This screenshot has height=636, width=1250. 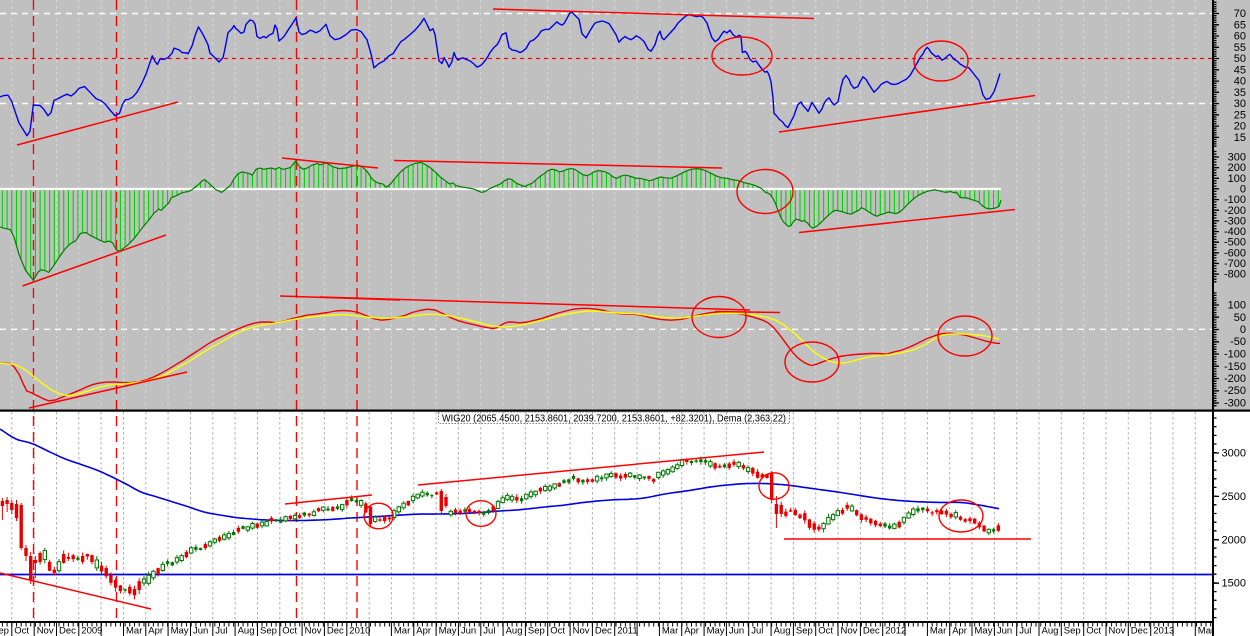 I want to click on svg-text: 2009, so click(x=91, y=631).